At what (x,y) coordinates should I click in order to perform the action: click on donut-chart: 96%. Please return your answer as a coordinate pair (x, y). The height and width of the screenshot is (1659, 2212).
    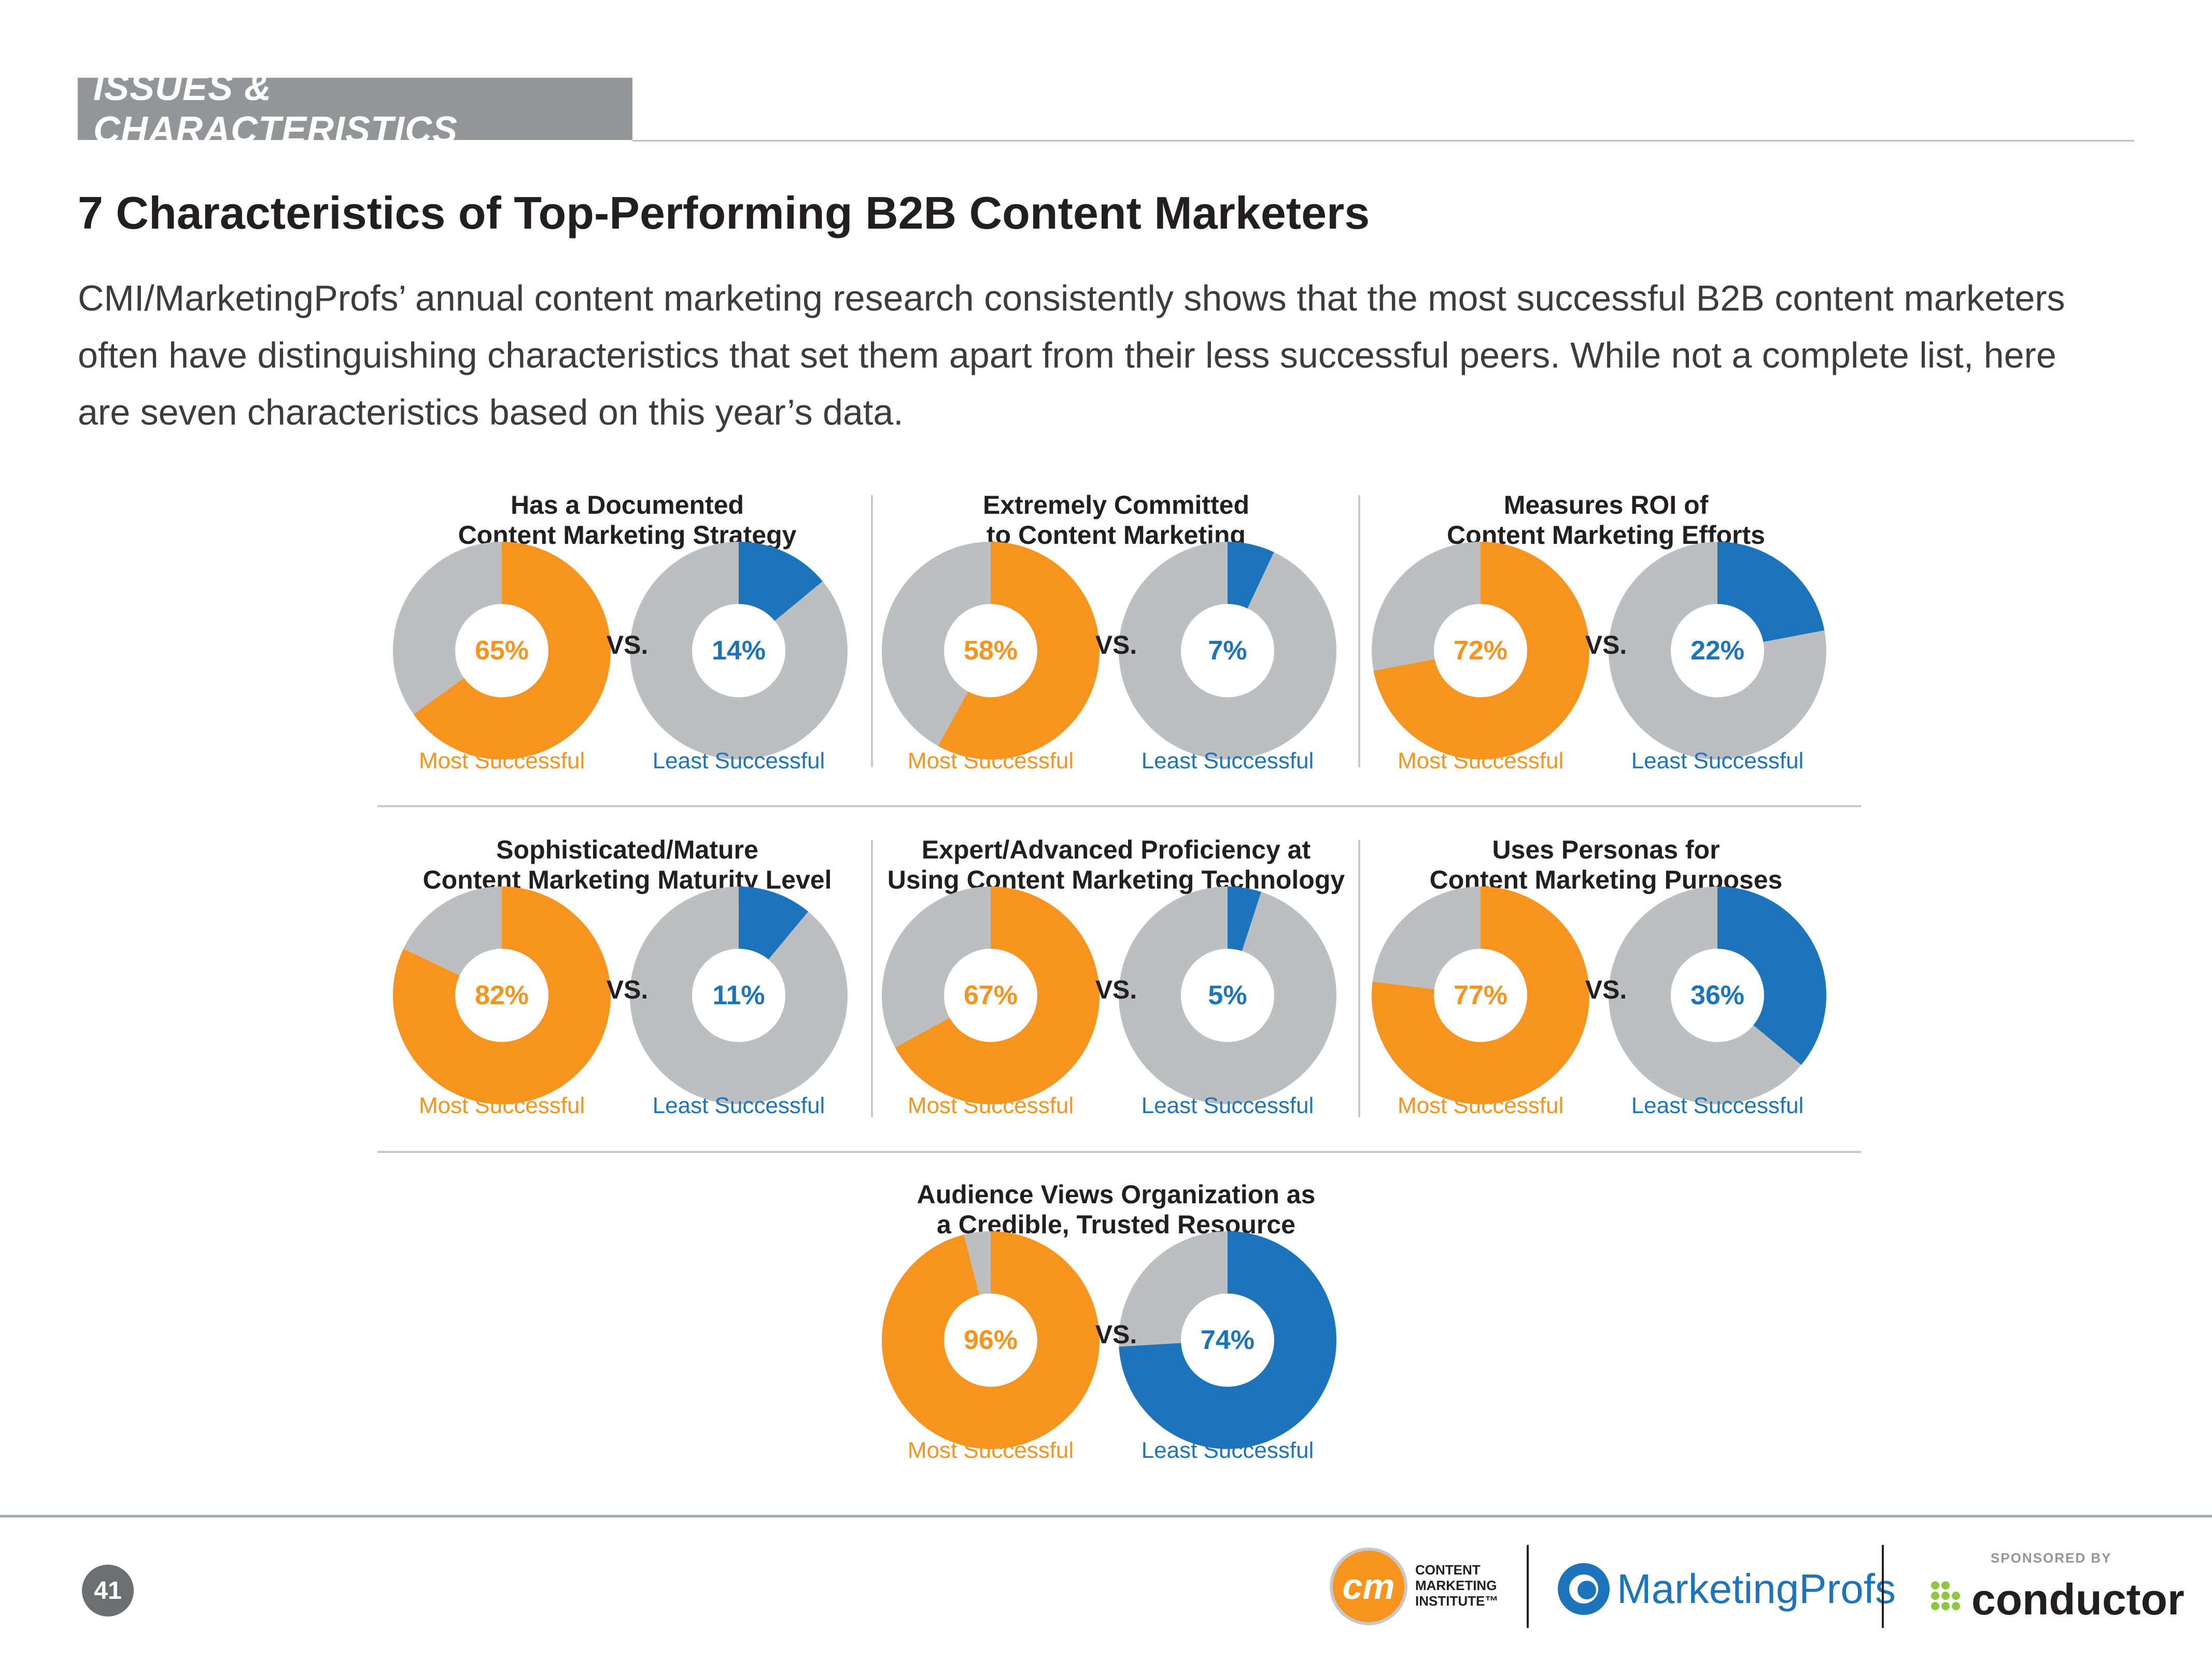
    Looking at the image, I should click on (991, 1340).